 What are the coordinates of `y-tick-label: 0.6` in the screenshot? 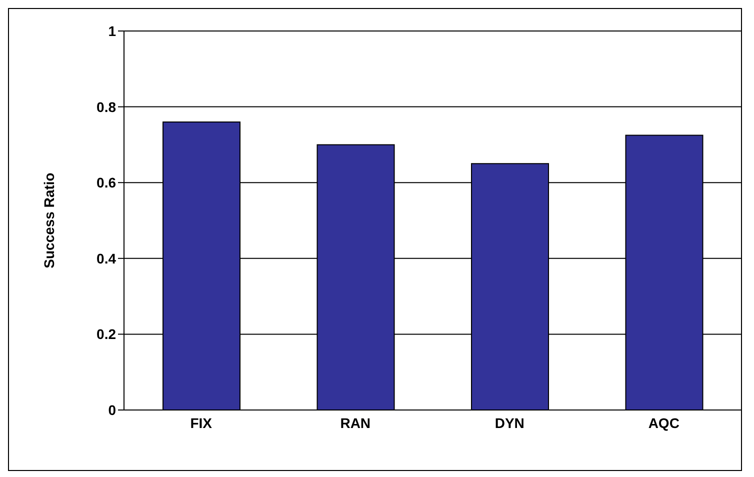 It's located at (106, 182).